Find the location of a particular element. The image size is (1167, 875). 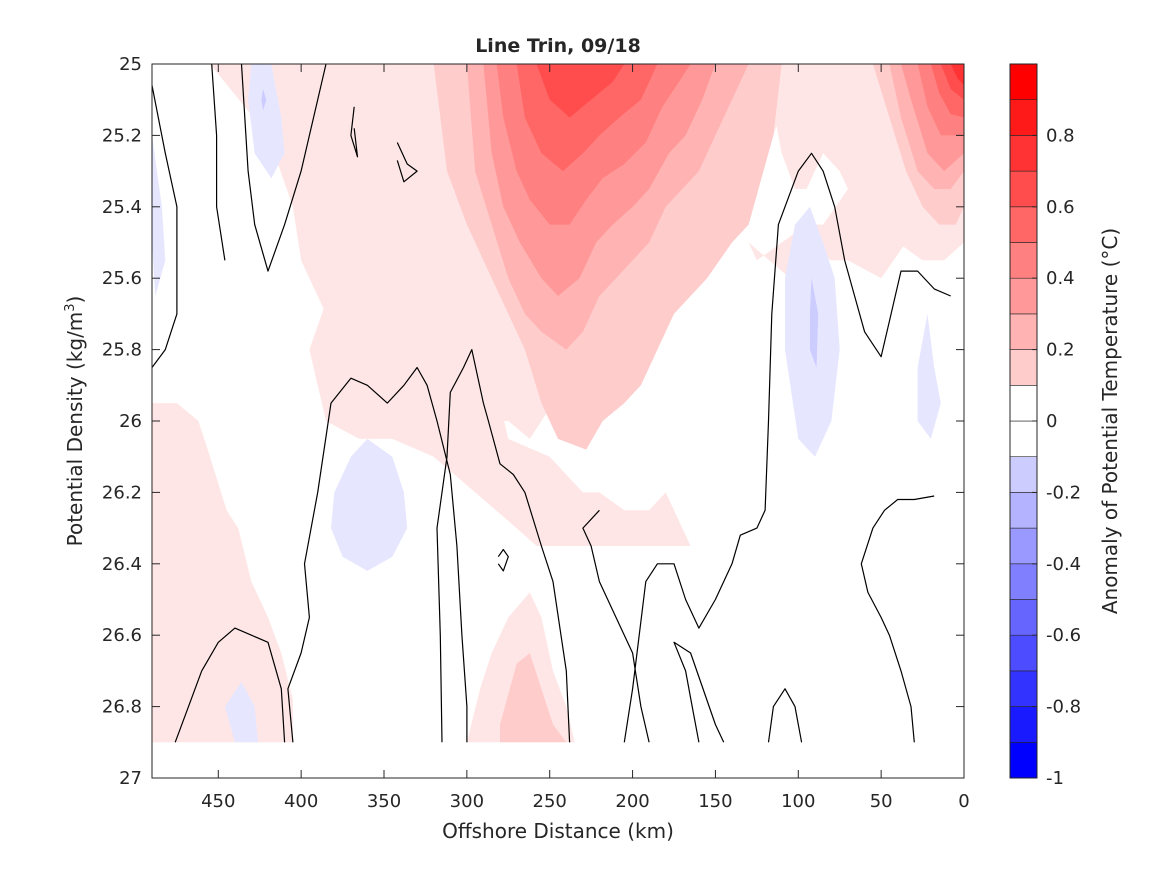

y-axis-label: Potential Density (kg/m3) is located at coordinates (75, 421).